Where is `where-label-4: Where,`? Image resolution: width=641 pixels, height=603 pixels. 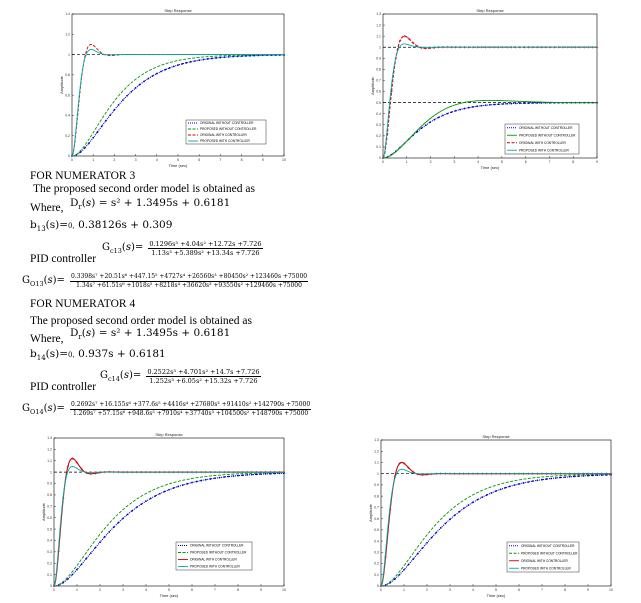
where-label-4: Where, is located at coordinates (47, 339).